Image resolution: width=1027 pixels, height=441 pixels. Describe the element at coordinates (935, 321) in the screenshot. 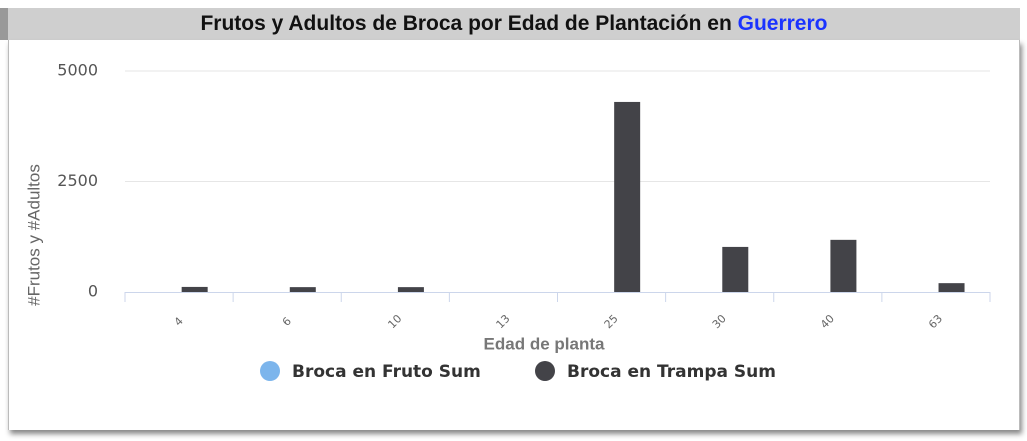

I see `x-tick-label: 63` at that location.